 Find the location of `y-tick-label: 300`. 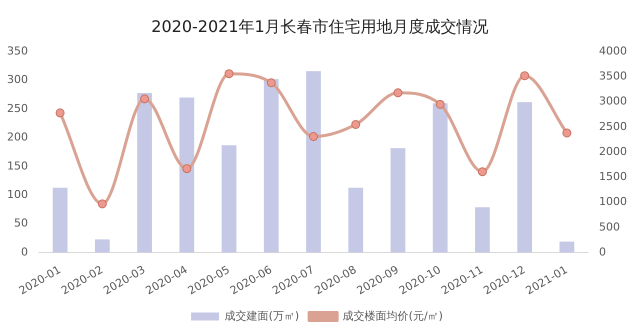

y-tick-label: 300 is located at coordinates (17, 79).